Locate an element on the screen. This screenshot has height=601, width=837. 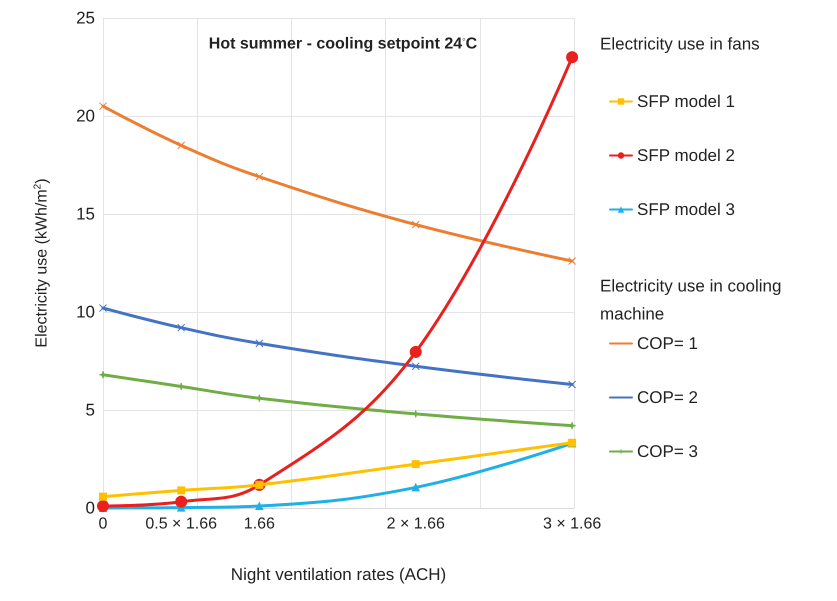
x-tick-label: 2 × 1.66 is located at coordinates (415, 524).